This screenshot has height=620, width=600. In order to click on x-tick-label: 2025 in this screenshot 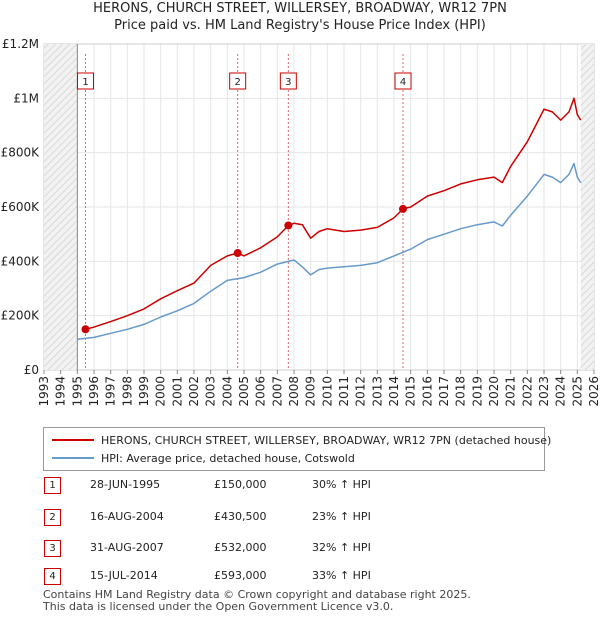, I will do `click(577, 391)`.